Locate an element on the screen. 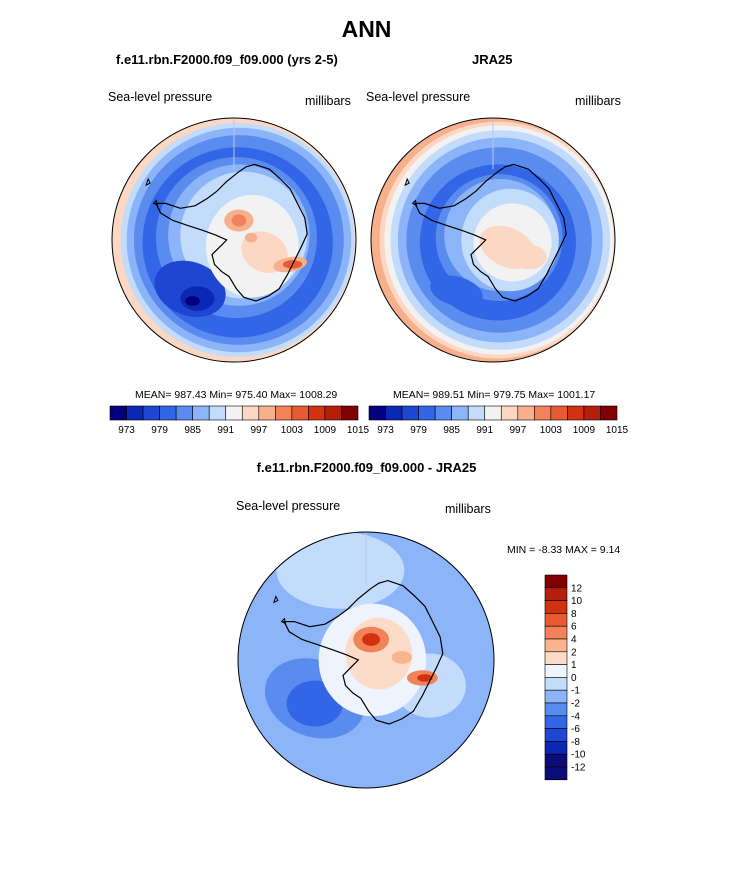  colorbar-tick-label: -6 is located at coordinates (575, 729).